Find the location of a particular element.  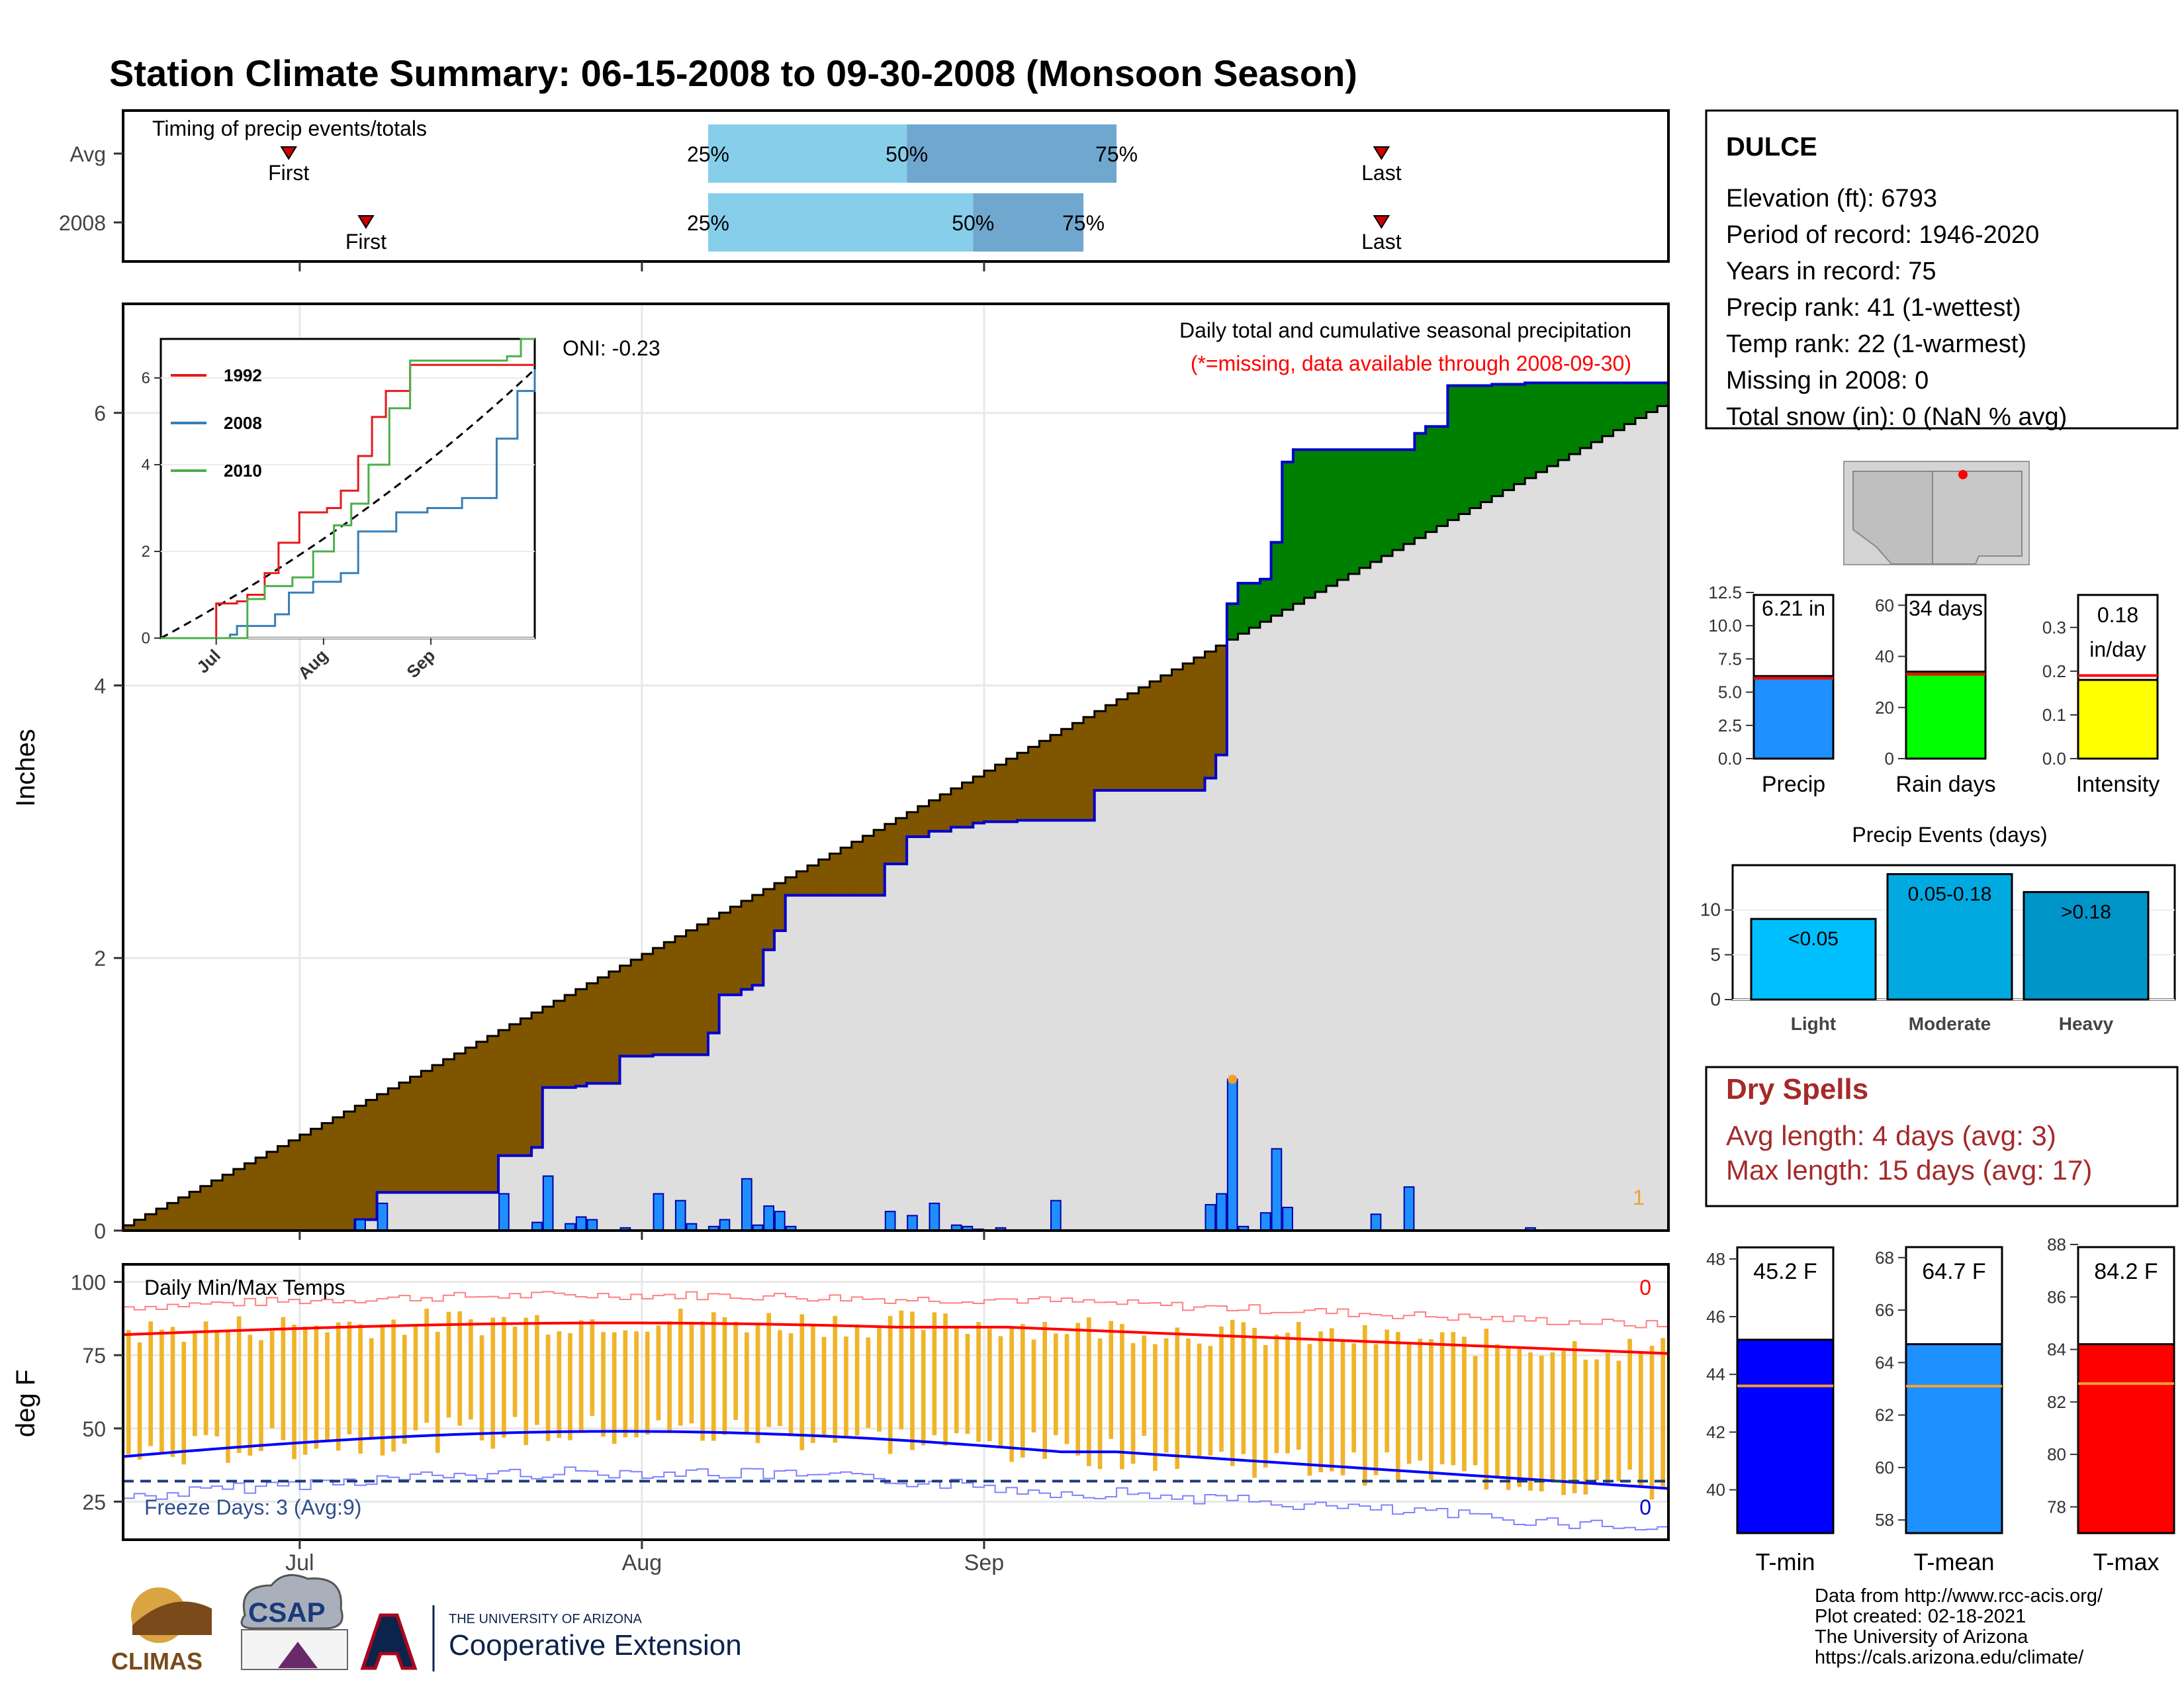

events-bar is located at coordinates (1814, 959).